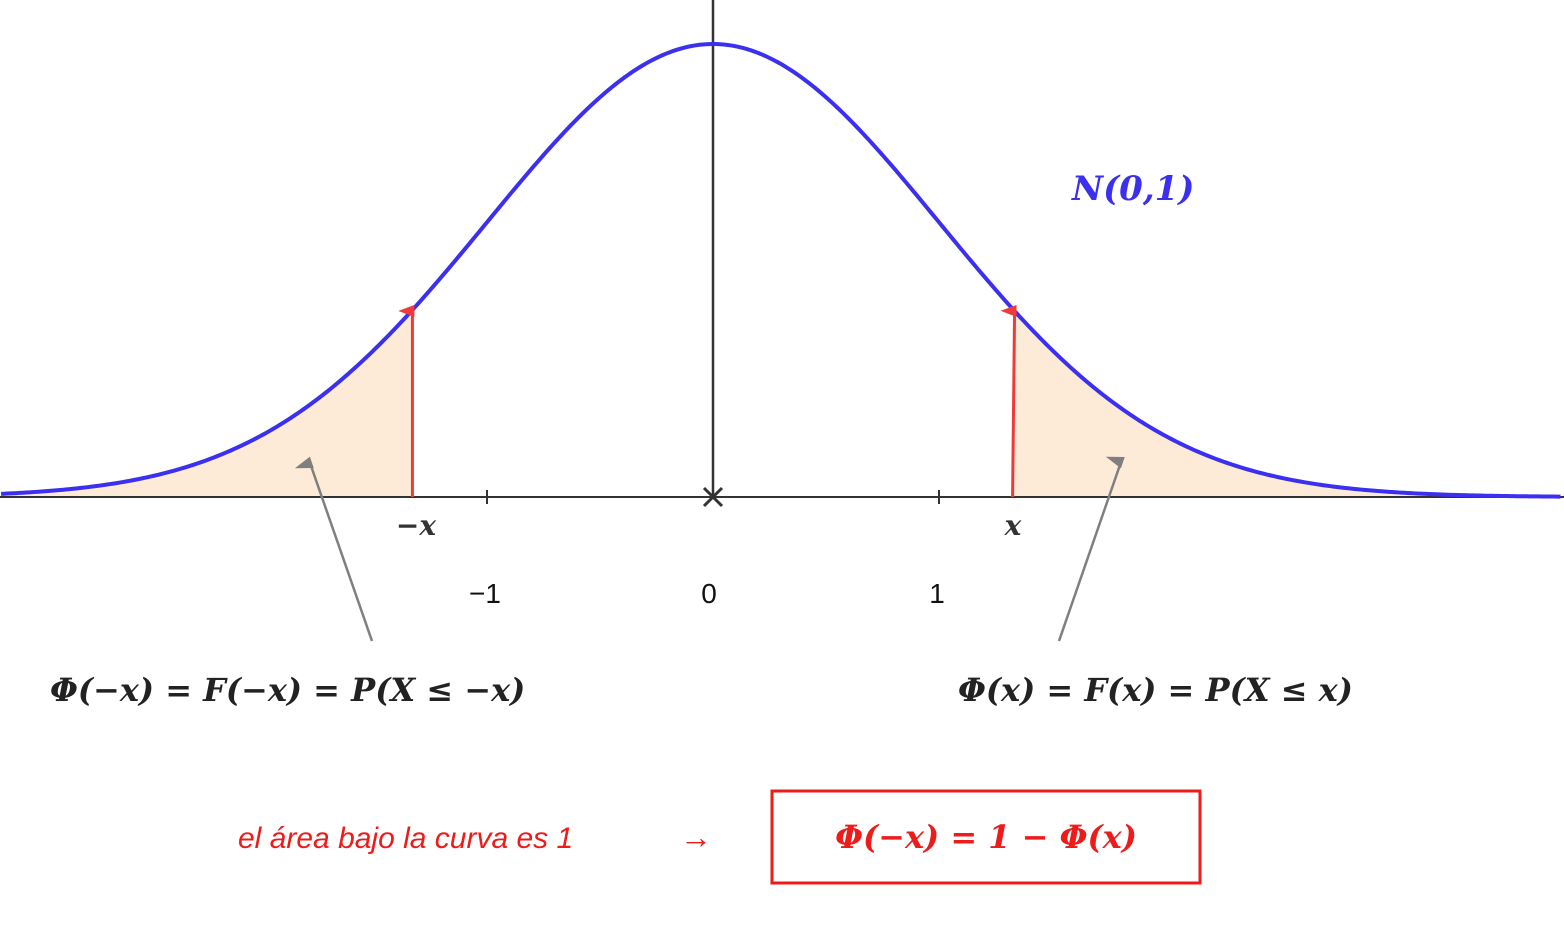 The width and height of the screenshot is (1564, 928). Describe the element at coordinates (696, 837) in the screenshot. I see `implies-arrow: →` at that location.